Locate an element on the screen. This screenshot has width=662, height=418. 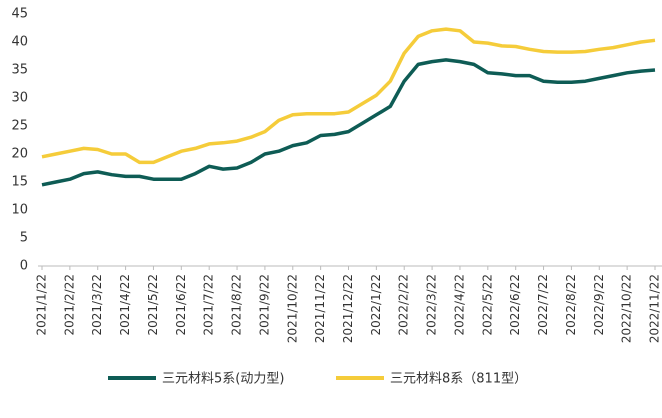
x-tick-label: 2022/2/22 is located at coordinates (404, 305).